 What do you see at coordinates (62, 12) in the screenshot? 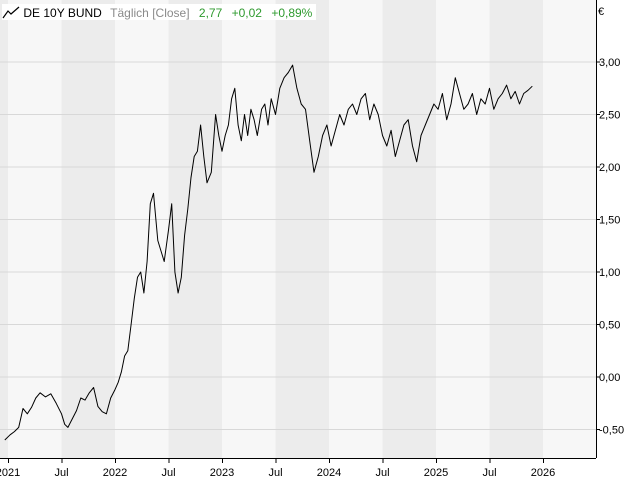
I see `instrument-name: DE 10Y BUND` at bounding box center [62, 12].